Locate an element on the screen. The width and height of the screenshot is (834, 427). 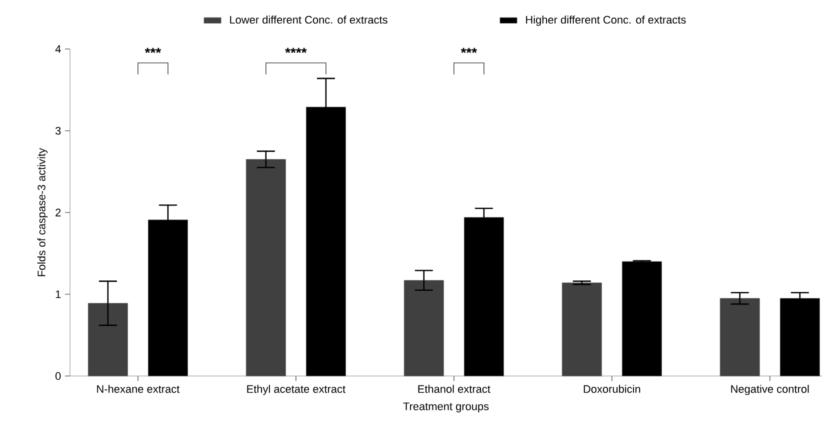
annotation: **** is located at coordinates (296, 51).